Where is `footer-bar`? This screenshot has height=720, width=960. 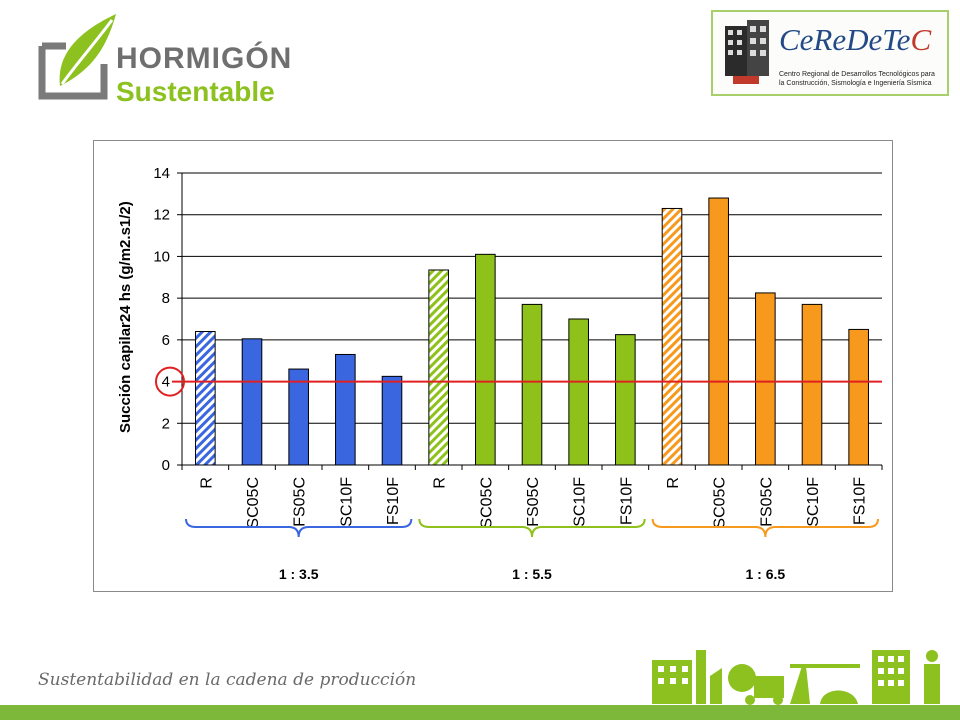
footer-bar is located at coordinates (480, 712).